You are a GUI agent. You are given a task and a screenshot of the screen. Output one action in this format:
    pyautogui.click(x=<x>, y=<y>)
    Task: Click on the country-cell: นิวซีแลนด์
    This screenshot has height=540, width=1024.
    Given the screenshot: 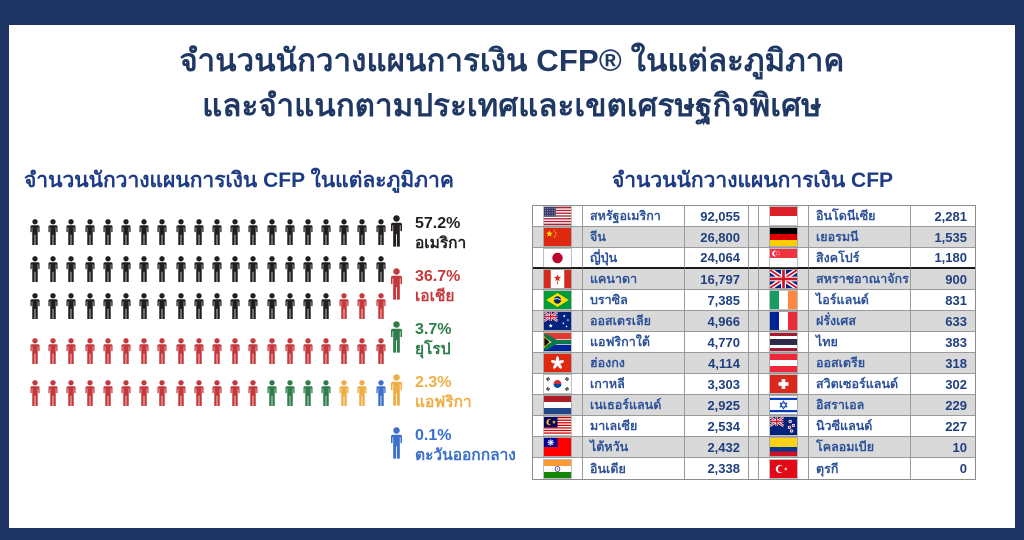 What is the action you would take?
    pyautogui.click(x=860, y=426)
    